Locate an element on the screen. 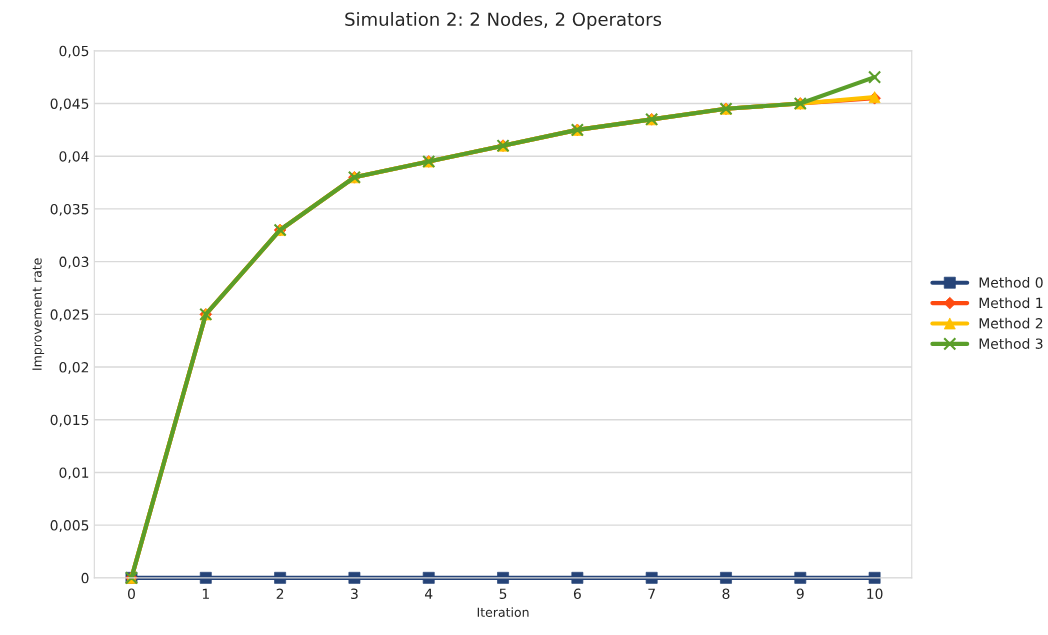 This screenshot has height=635, width=1048. x-tick-label: 10 is located at coordinates (875, 594).